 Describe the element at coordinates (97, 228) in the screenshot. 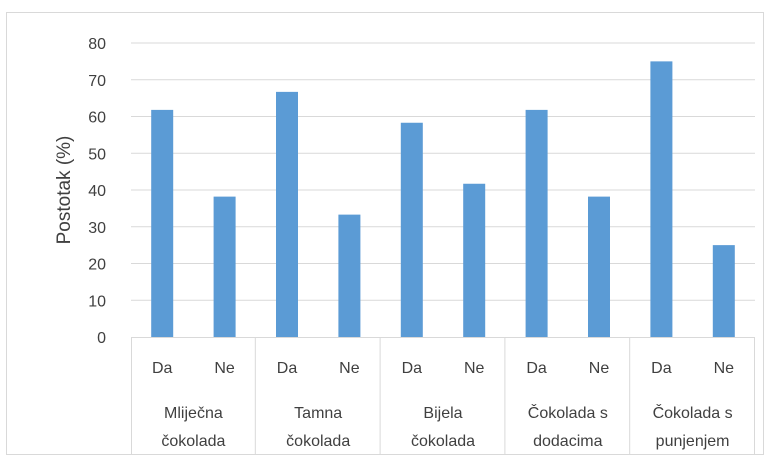

I see `y-tick-label: 30` at that location.